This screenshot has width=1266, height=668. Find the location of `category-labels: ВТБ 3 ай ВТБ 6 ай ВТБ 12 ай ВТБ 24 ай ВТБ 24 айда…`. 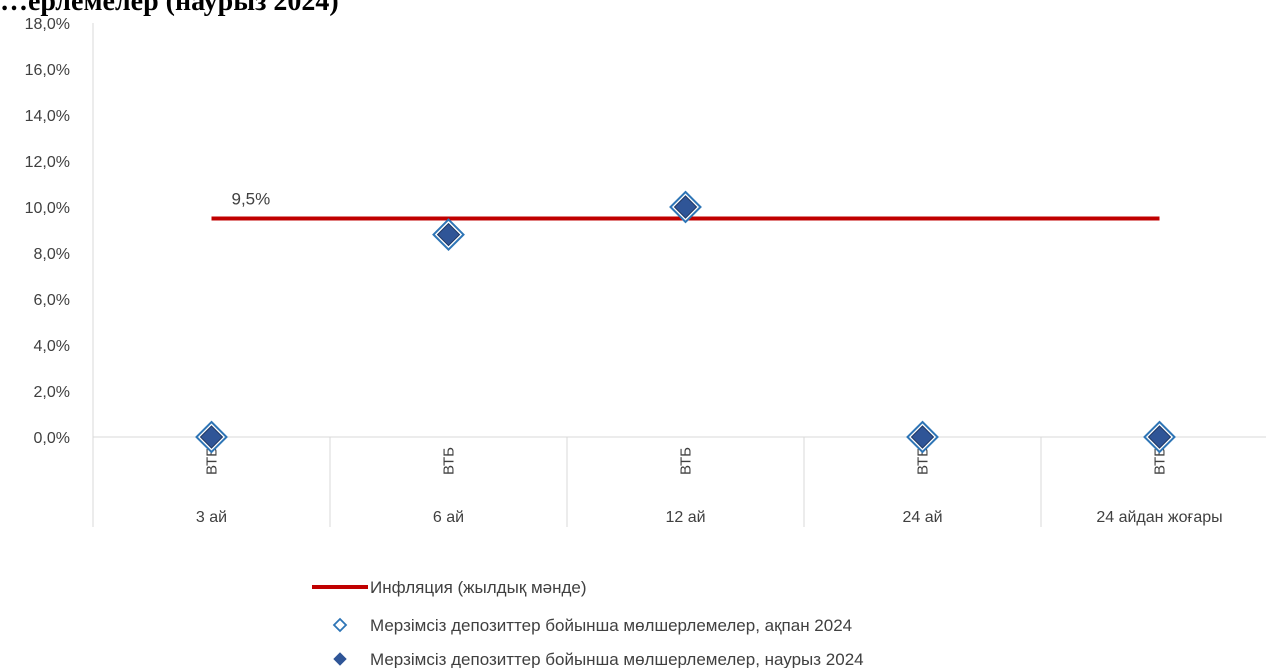

category-labels: ВТБ 3 ай ВТБ 6 ай ВТБ 12 ай ВТБ 24 ай ВТБ 24 айда… is located at coordinates (709, 486).